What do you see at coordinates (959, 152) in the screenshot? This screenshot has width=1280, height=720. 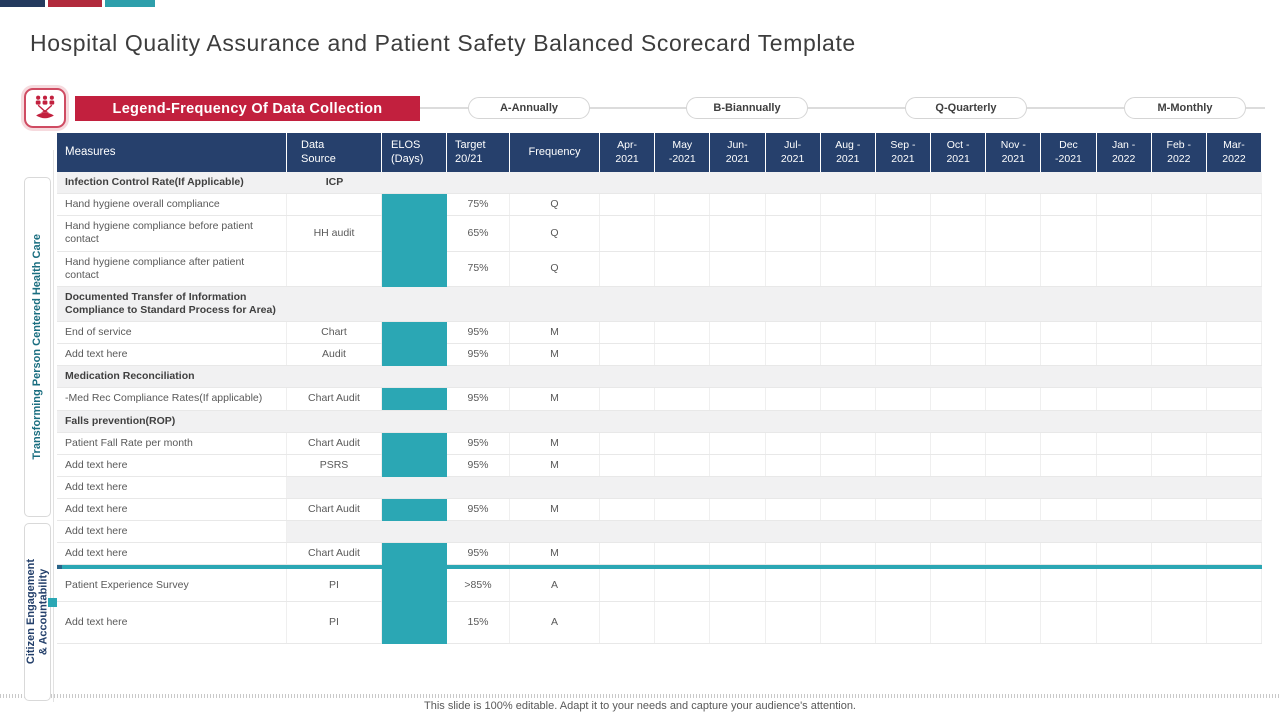 I see `month-header: Oct - 2021` at bounding box center [959, 152].